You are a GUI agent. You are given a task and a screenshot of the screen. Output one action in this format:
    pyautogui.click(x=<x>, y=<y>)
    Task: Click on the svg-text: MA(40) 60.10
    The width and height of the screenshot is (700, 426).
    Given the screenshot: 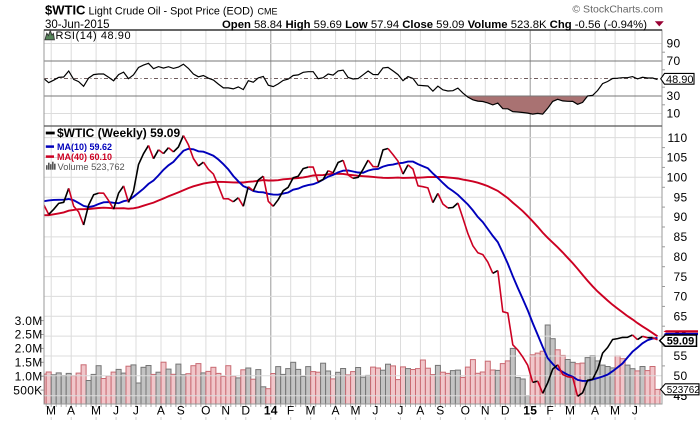 What is the action you would take?
    pyautogui.click(x=84, y=157)
    